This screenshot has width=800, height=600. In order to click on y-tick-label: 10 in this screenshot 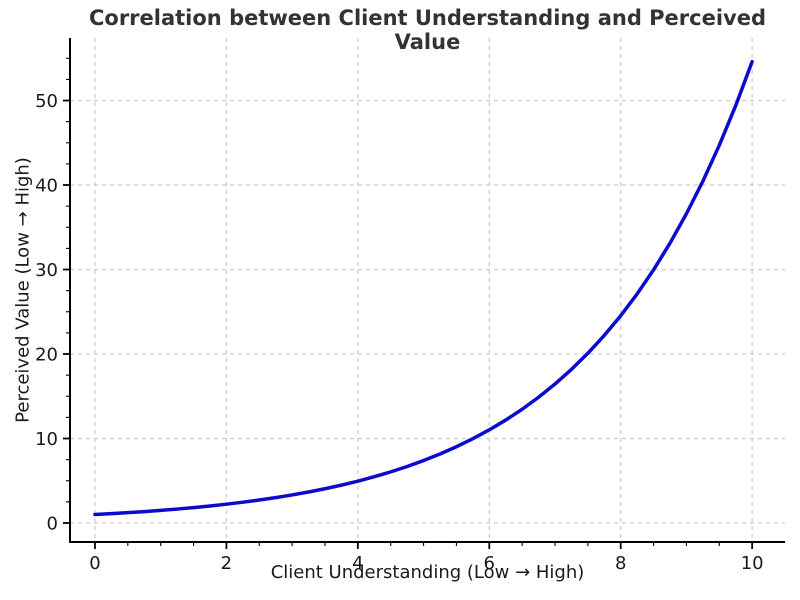, I will do `click(46, 439)`.